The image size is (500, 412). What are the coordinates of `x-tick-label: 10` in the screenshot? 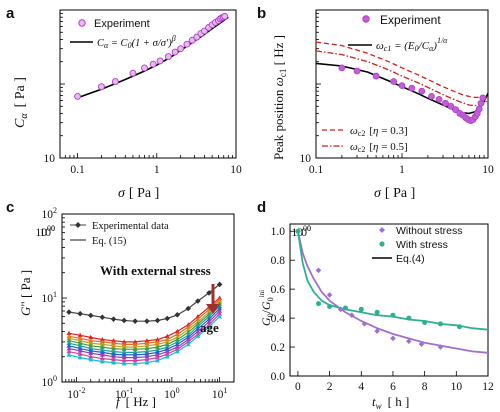 It's located at (488, 170).